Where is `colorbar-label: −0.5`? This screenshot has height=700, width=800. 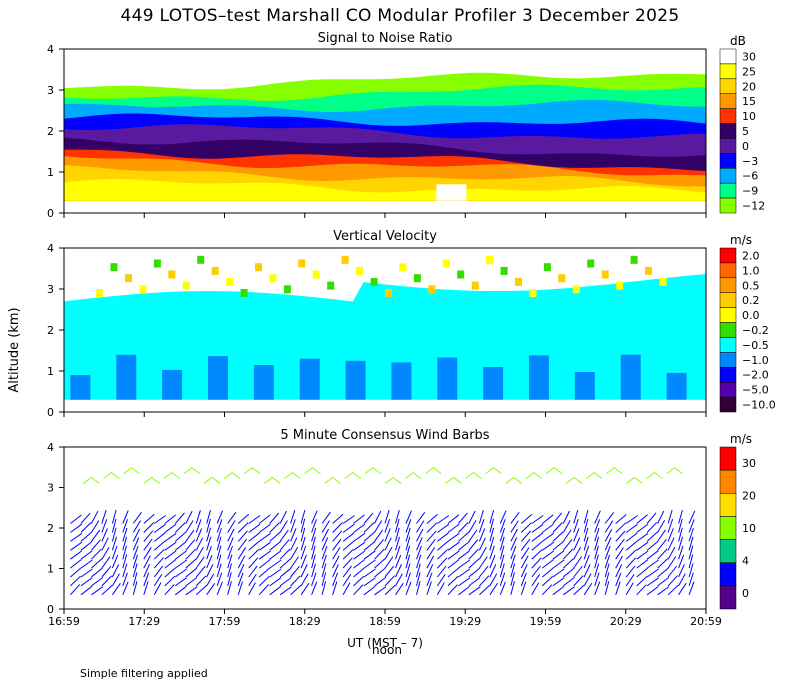 colorbar-label: −0.5 is located at coordinates (755, 345).